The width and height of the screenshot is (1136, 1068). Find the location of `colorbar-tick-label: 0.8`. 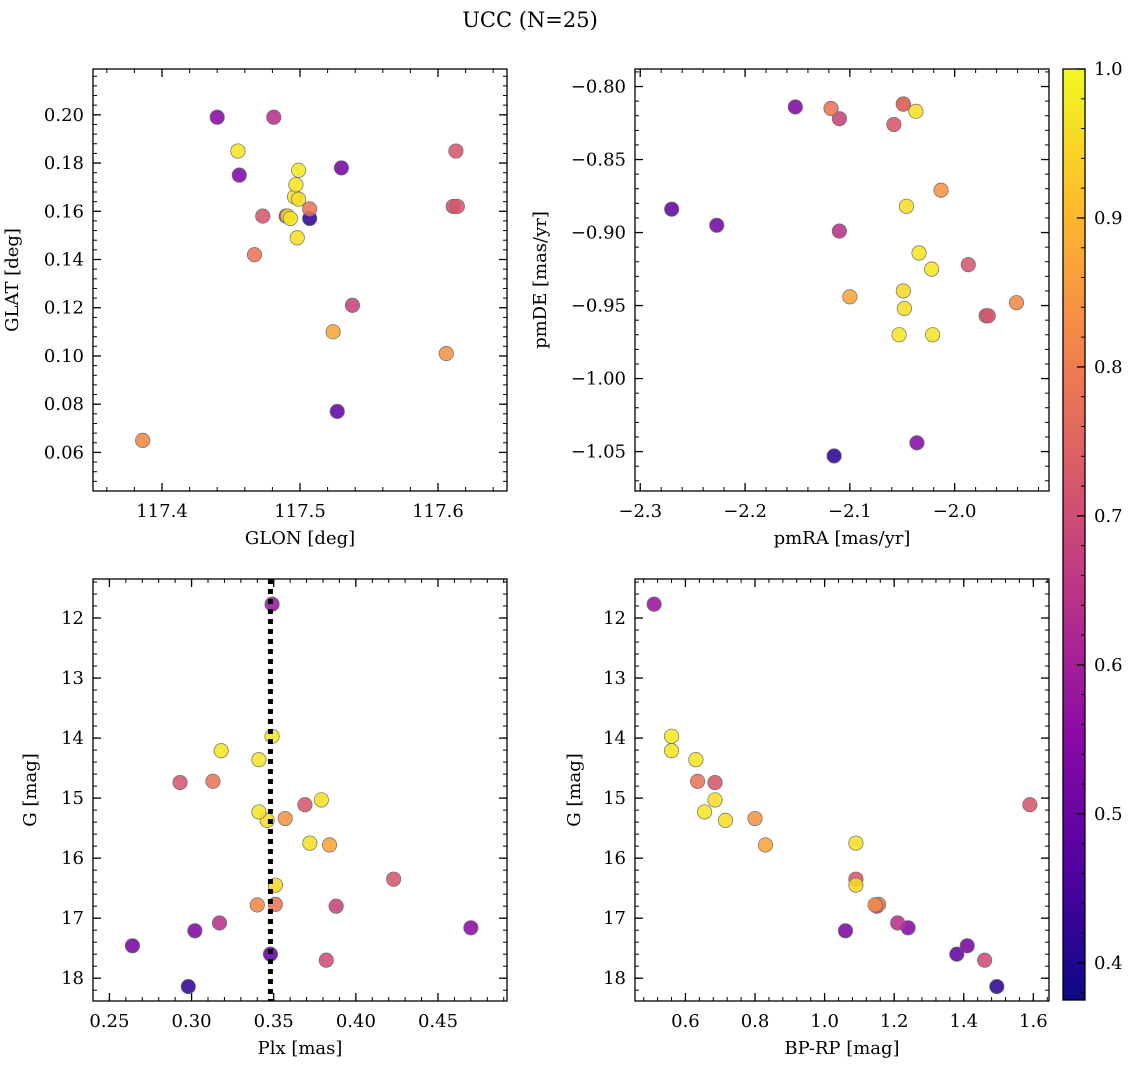

colorbar-tick-label: 0.8 is located at coordinates (1108, 367).